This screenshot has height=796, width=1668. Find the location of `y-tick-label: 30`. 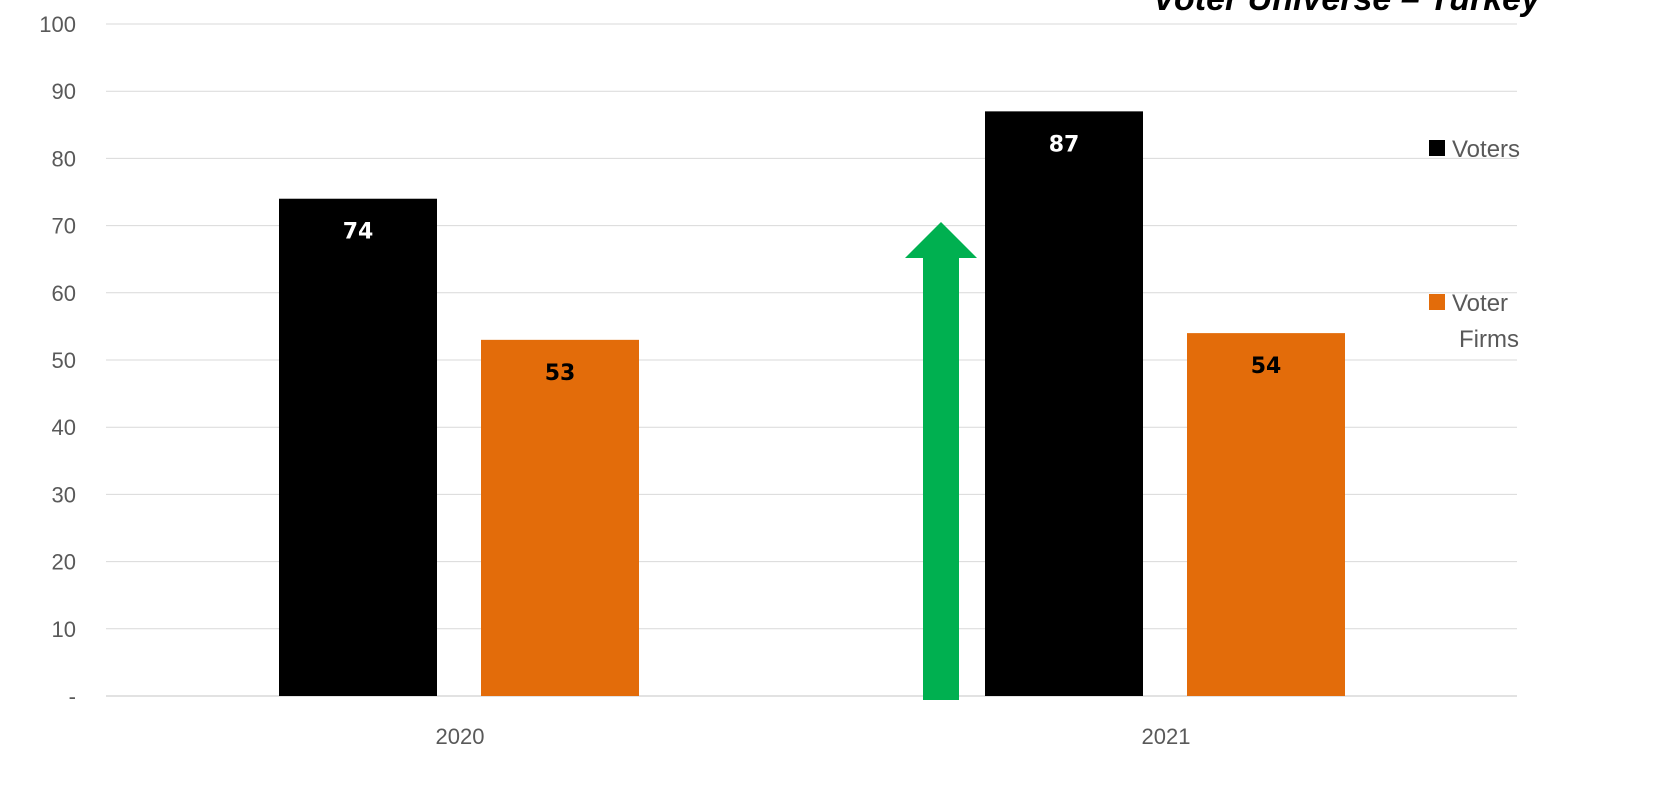

y-tick-label: 30 is located at coordinates (64, 494).